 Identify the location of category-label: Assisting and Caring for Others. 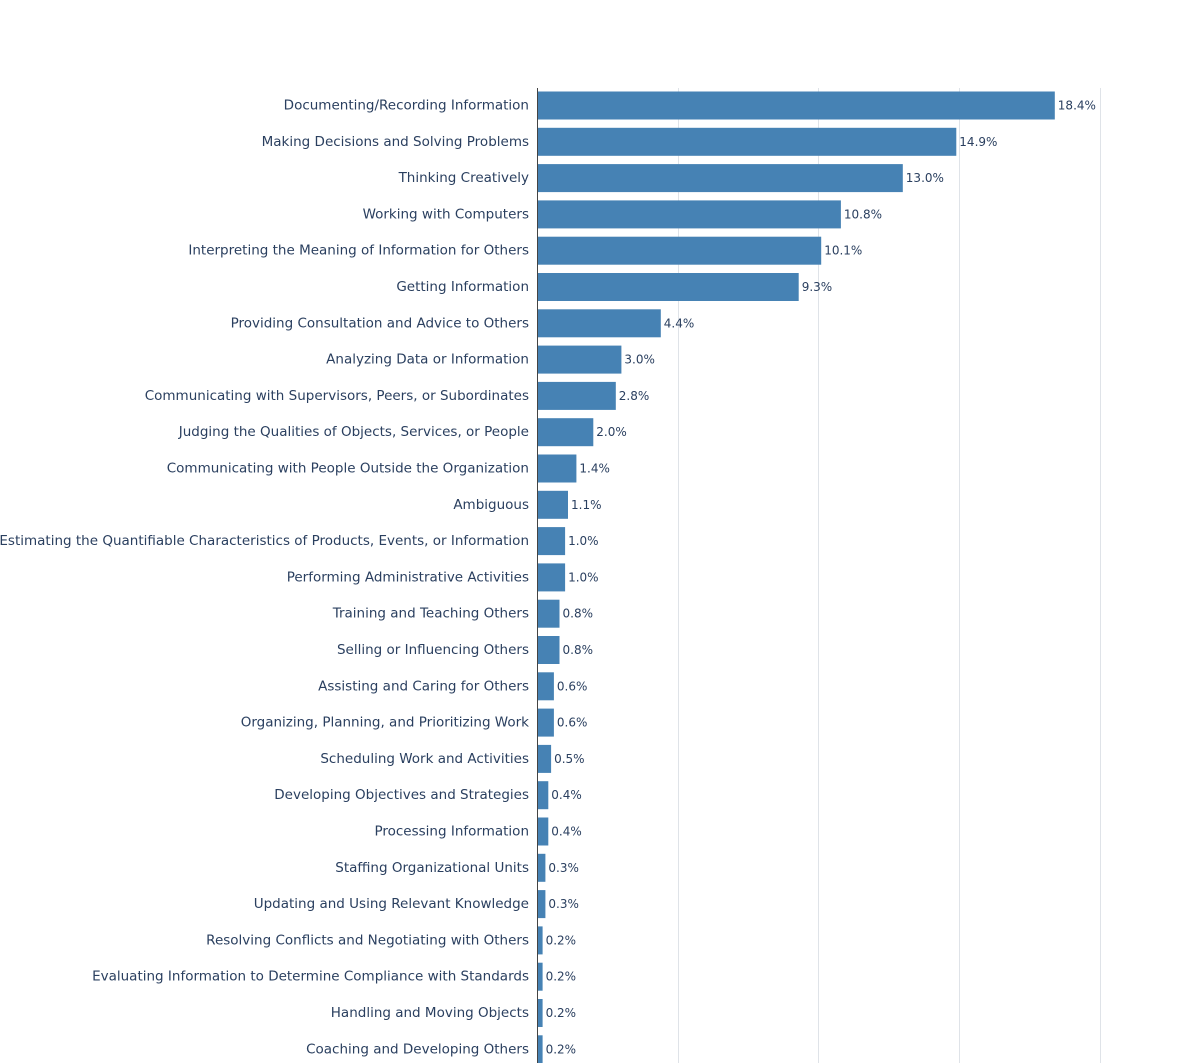
(423, 686).